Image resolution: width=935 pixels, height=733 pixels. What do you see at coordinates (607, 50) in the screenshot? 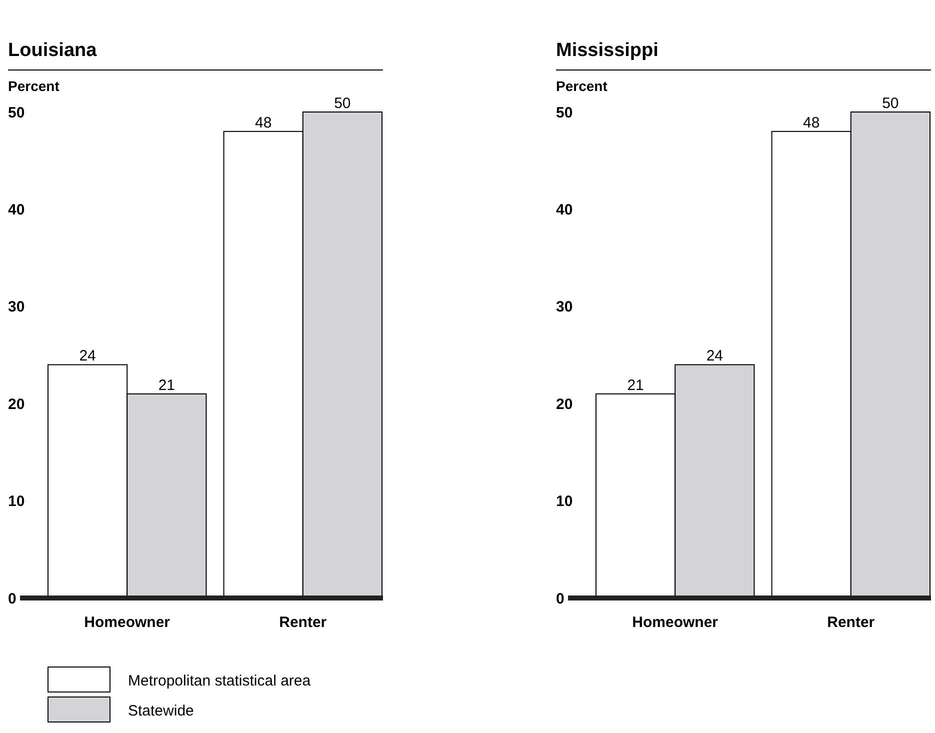
I see `chart-title: Mississippi` at bounding box center [607, 50].